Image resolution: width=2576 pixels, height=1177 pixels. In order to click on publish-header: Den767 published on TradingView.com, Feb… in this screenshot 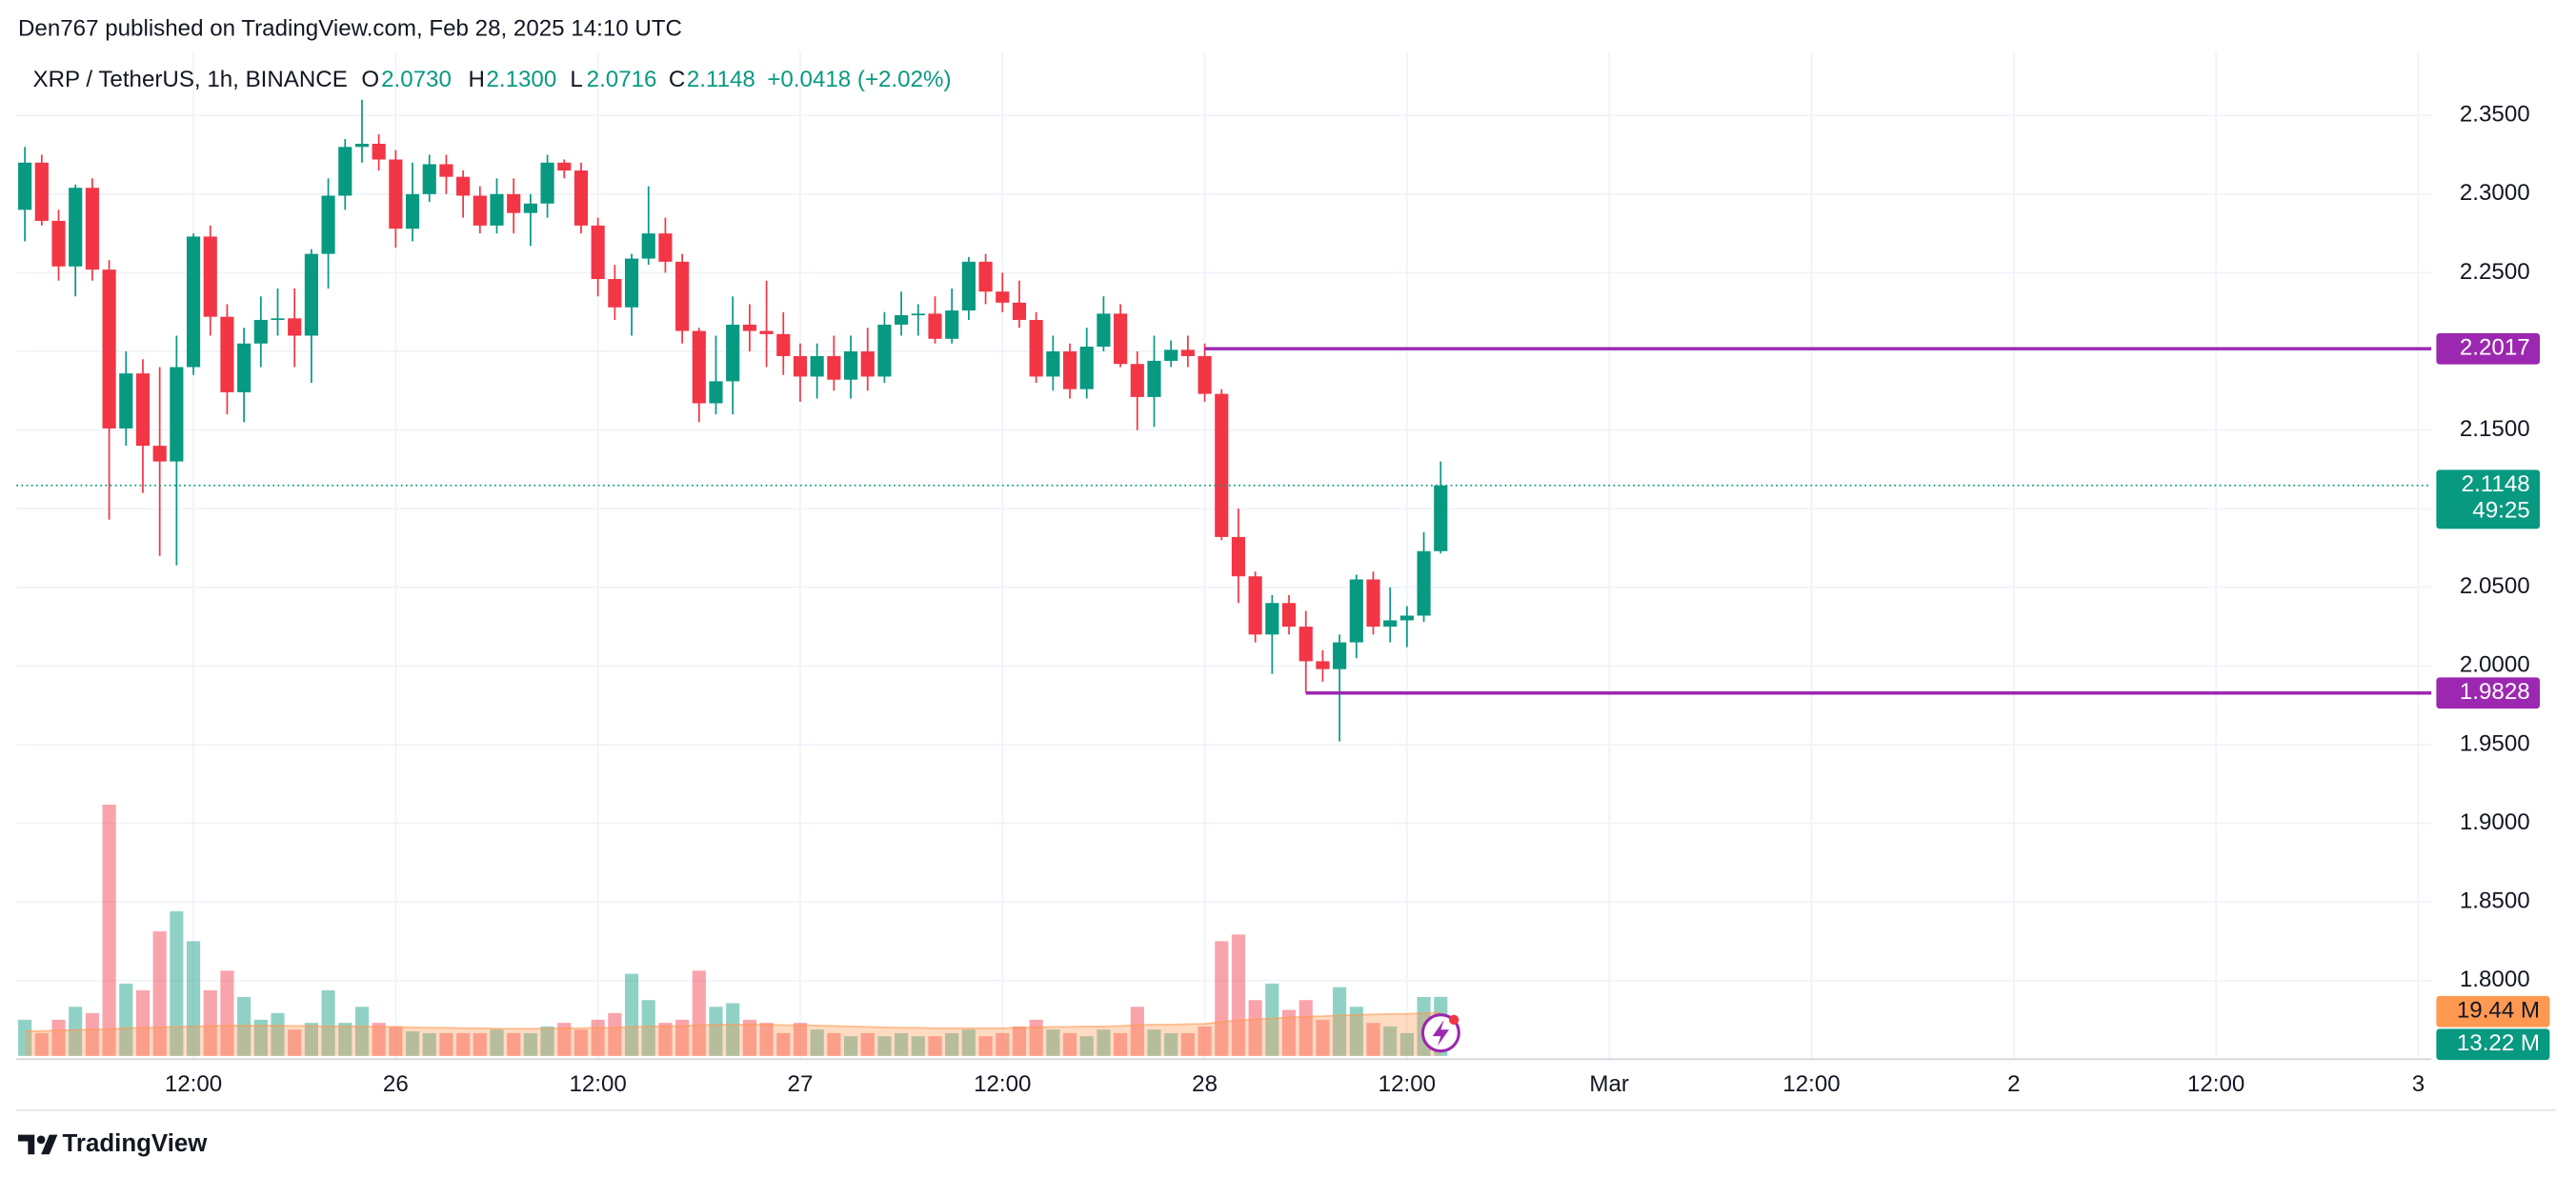, I will do `click(350, 28)`.